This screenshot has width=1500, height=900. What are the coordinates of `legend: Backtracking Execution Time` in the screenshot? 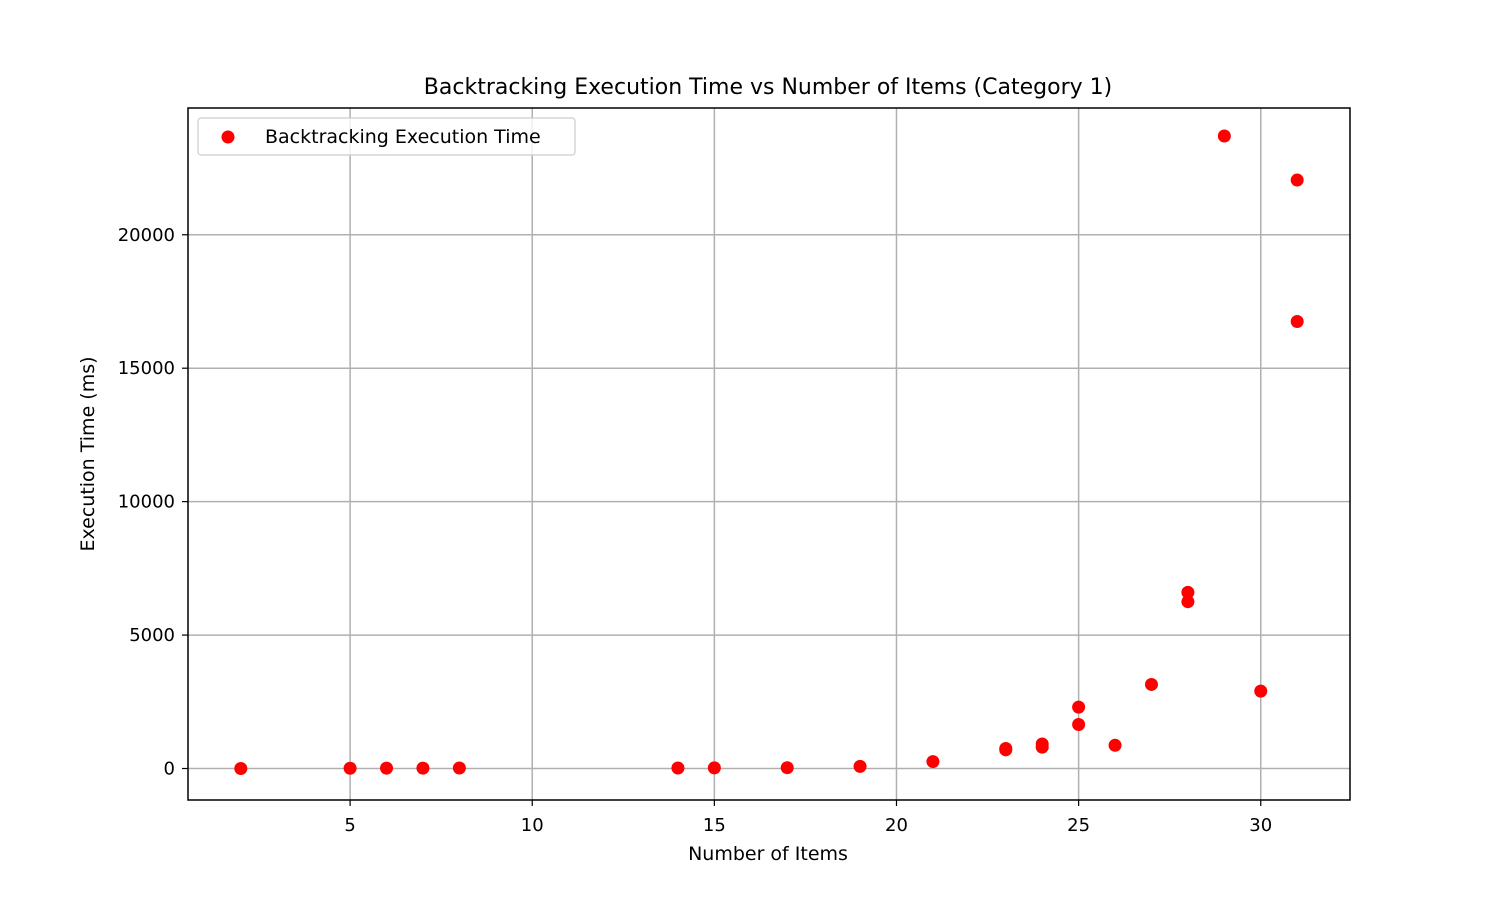 It's located at (386, 136).